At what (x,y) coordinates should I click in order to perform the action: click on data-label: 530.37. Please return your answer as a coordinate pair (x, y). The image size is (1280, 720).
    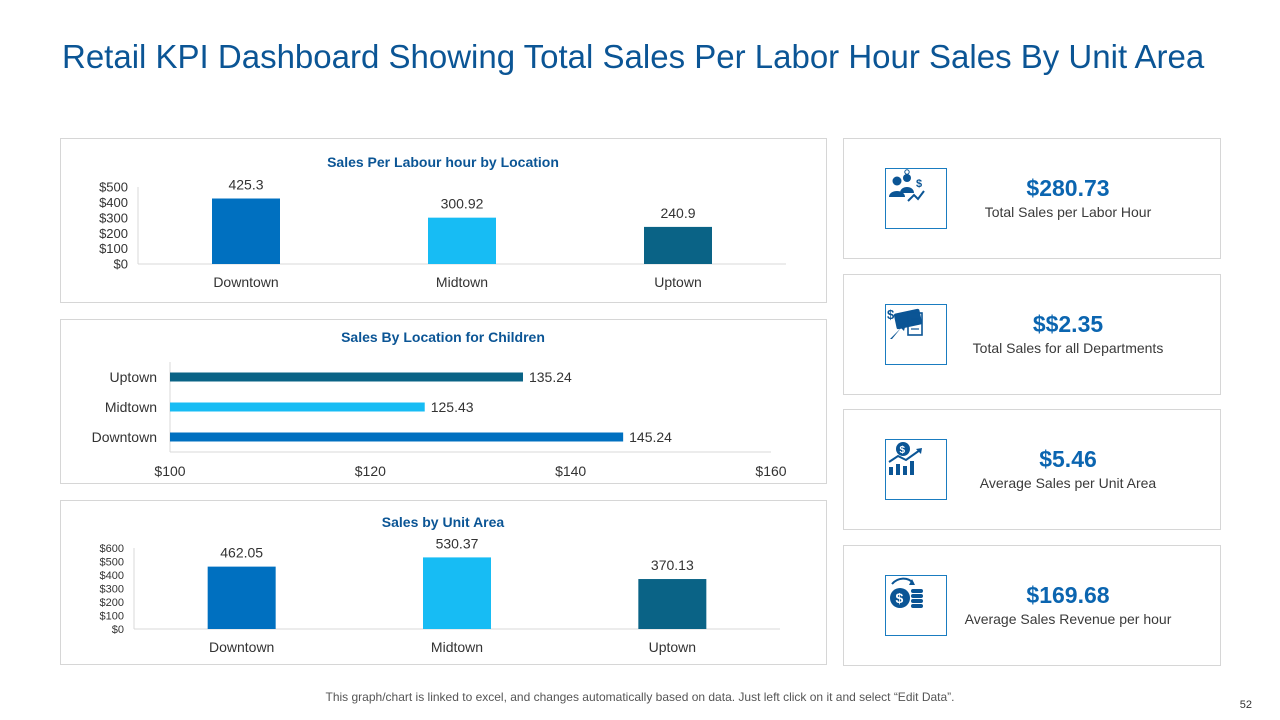
    Looking at the image, I should click on (457, 543).